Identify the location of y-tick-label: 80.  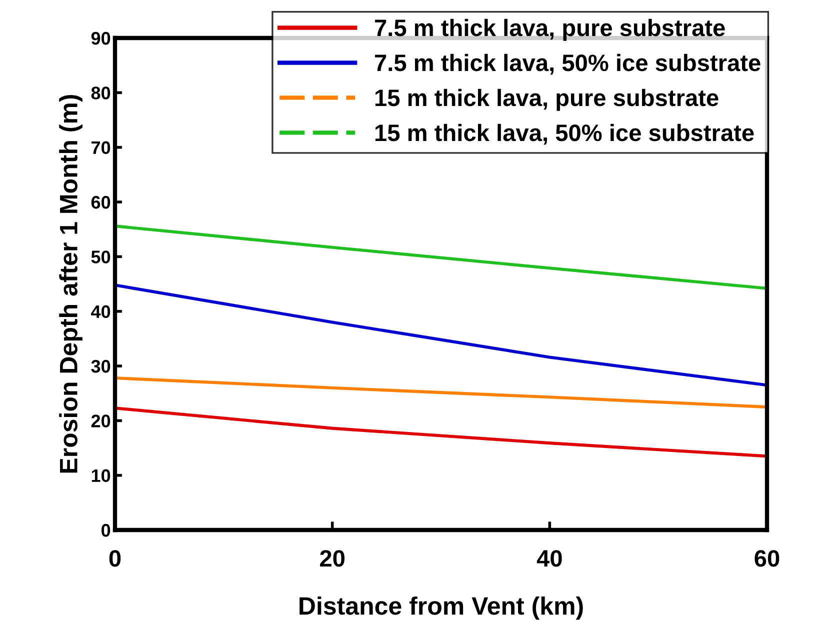
(100, 93).